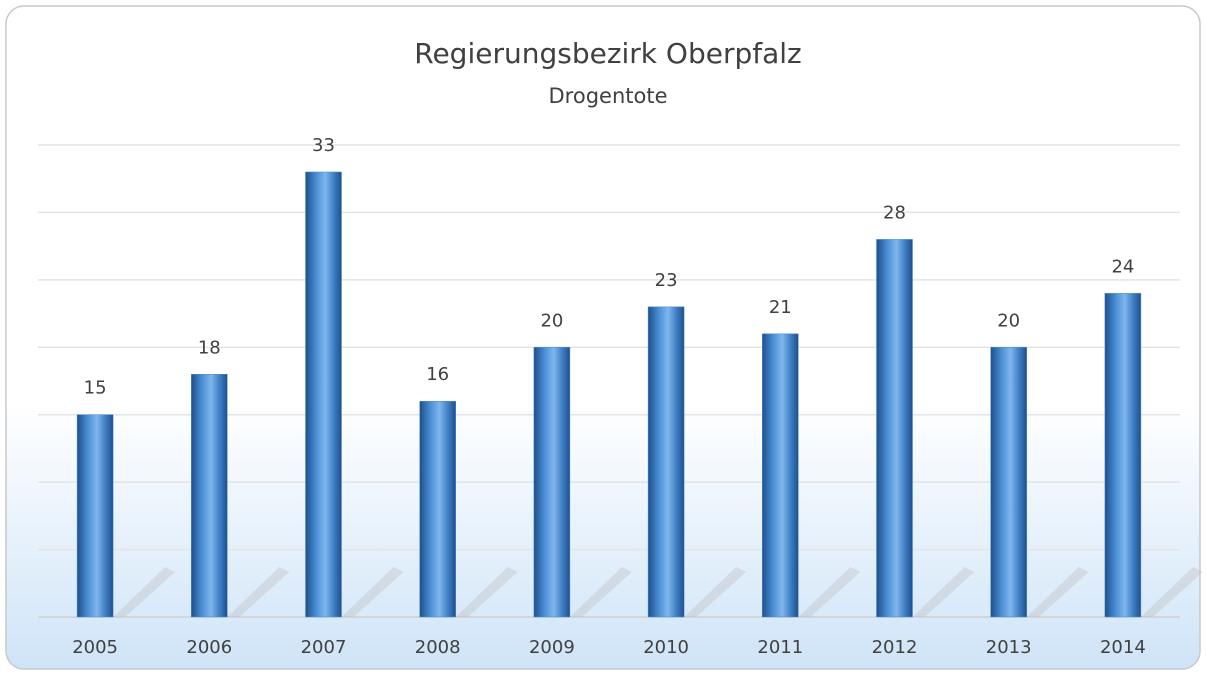 The width and height of the screenshot is (1206, 675). What do you see at coordinates (1123, 647) in the screenshot?
I see `x-tick-label: 2014` at bounding box center [1123, 647].